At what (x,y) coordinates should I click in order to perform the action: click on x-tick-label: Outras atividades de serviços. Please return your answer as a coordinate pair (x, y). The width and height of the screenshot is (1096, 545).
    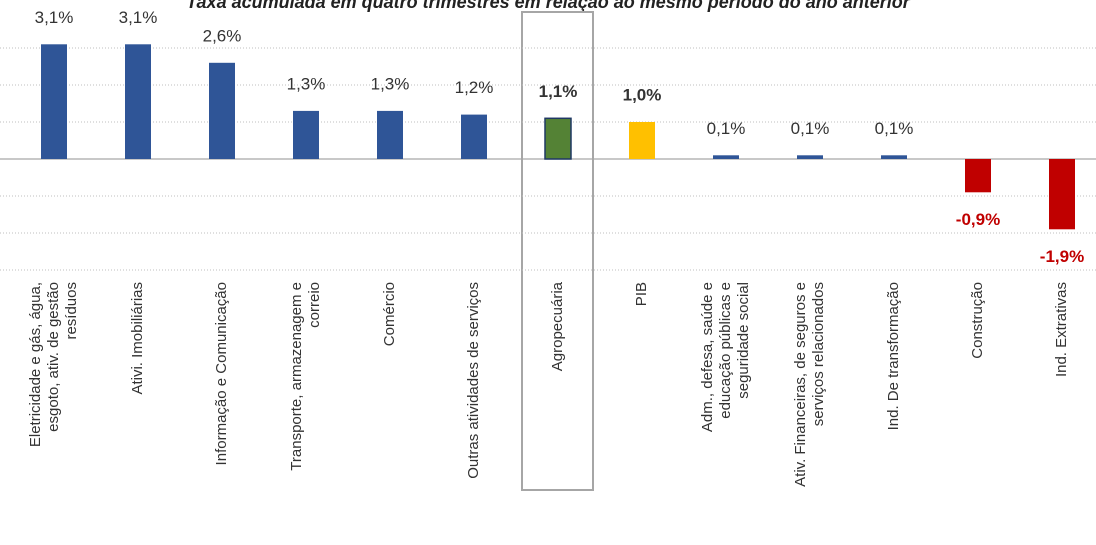
    Looking at the image, I should click on (473, 380).